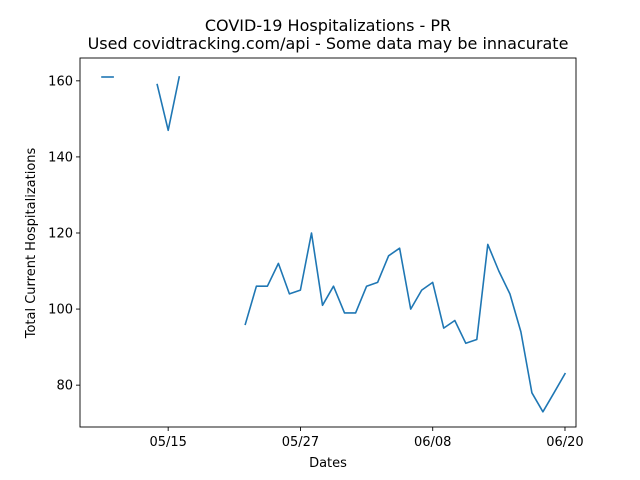 The width and height of the screenshot is (640, 480). What do you see at coordinates (60, 157) in the screenshot?
I see `y-tick-label: 140` at bounding box center [60, 157].